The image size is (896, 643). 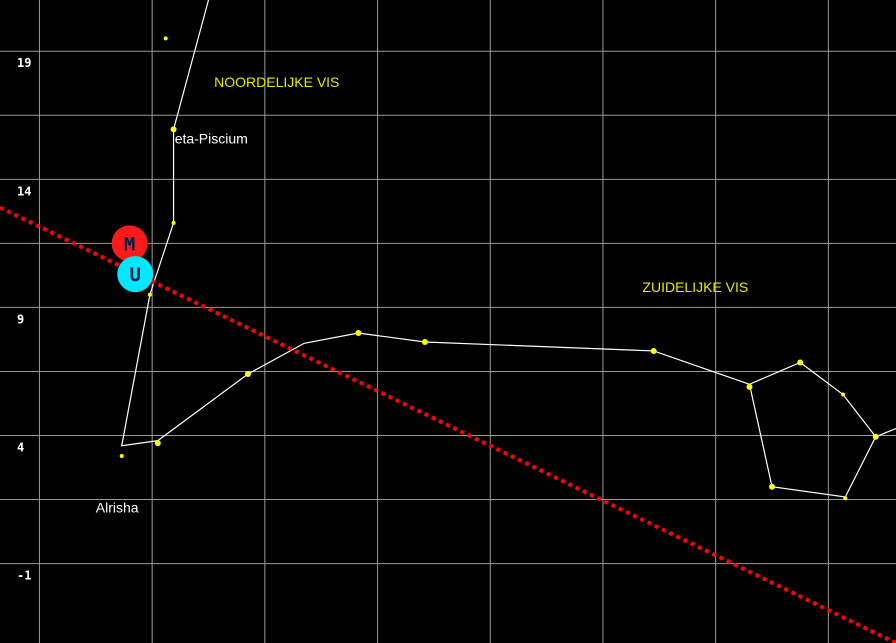 I want to click on y-tick-label: 19, so click(x=24, y=63).